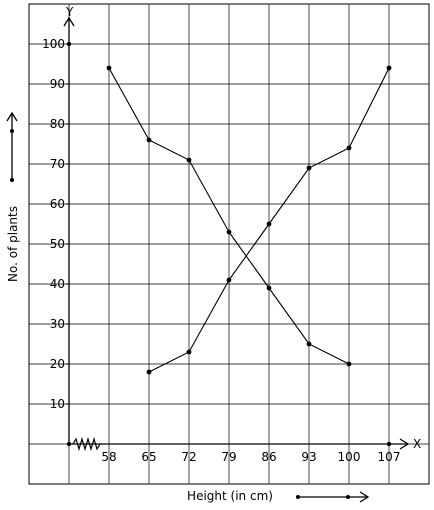 This screenshot has width=434, height=510. Describe the element at coordinates (69, 21) in the screenshot. I see `y-axis-arrowhead` at that location.